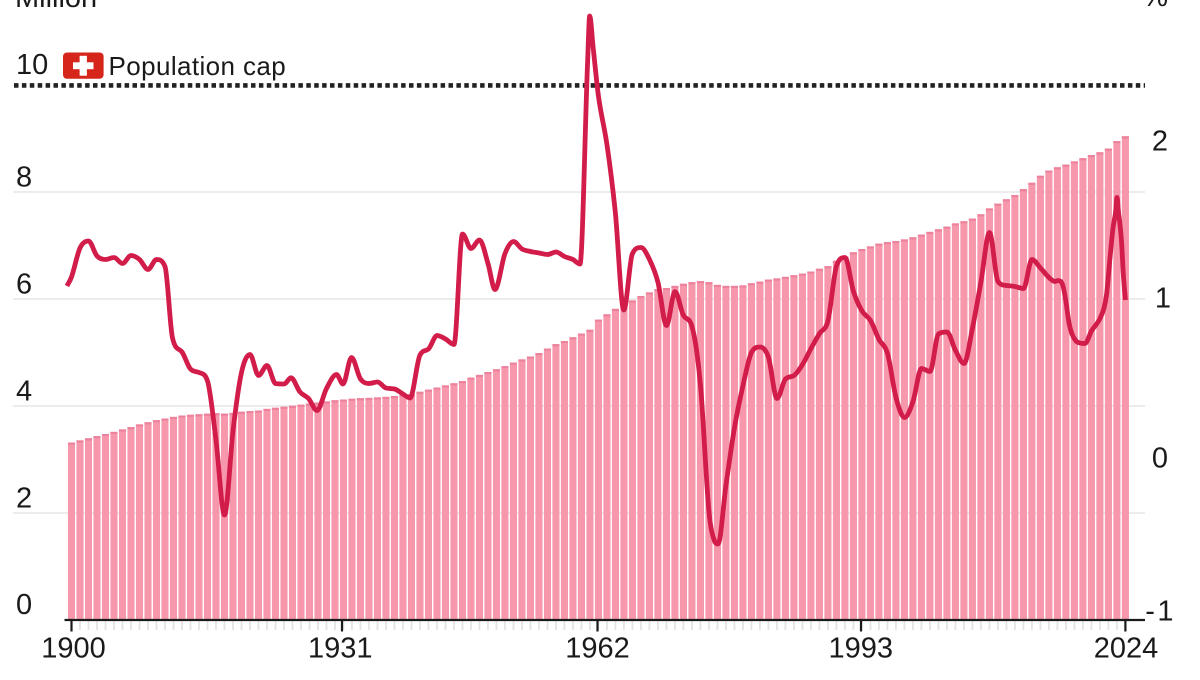 Image resolution: width=1200 pixels, height=680 pixels. What do you see at coordinates (1126, 649) in the screenshot?
I see `svg-text: 2024` at bounding box center [1126, 649].